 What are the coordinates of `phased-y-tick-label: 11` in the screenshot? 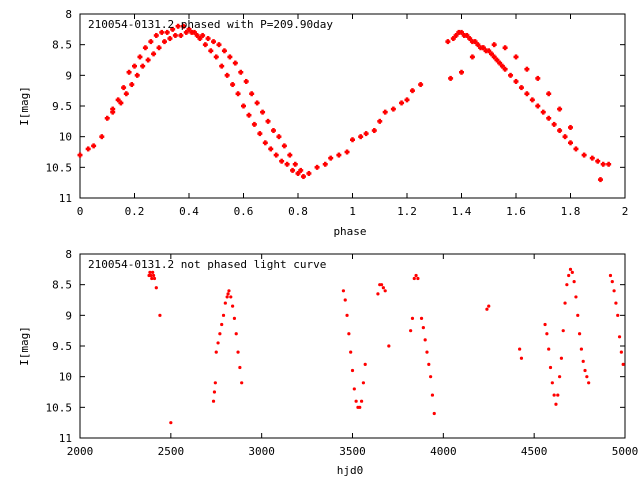 It's located at (65, 198).